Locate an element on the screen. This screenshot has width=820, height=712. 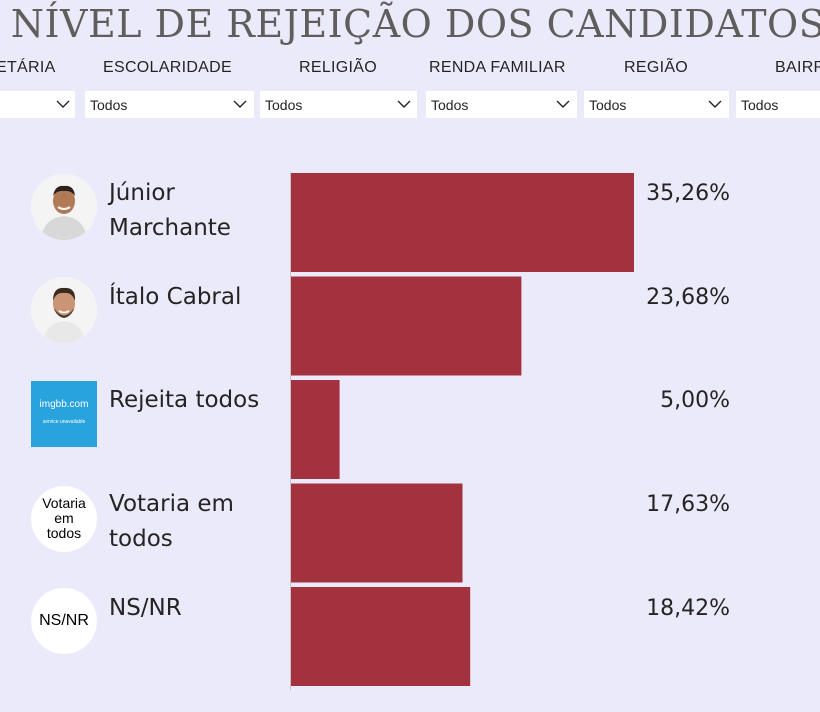
nsnr-label: NS/NR is located at coordinates (64, 620).